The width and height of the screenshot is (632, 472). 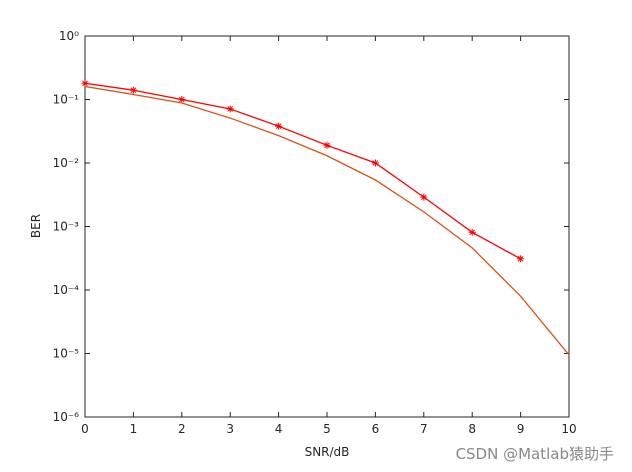 I want to click on x-tick-label: 8, so click(x=472, y=429).